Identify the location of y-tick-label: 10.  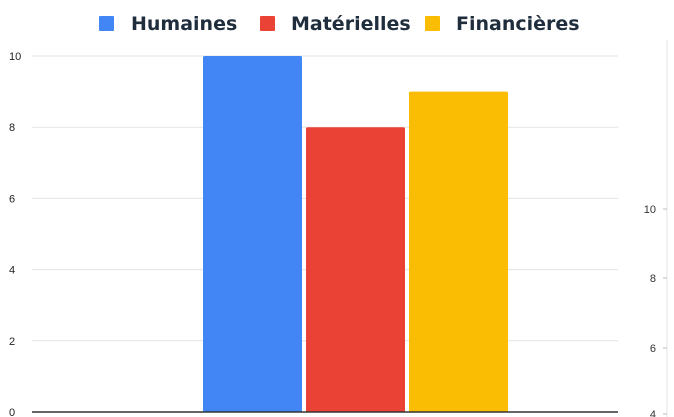
(15, 57).